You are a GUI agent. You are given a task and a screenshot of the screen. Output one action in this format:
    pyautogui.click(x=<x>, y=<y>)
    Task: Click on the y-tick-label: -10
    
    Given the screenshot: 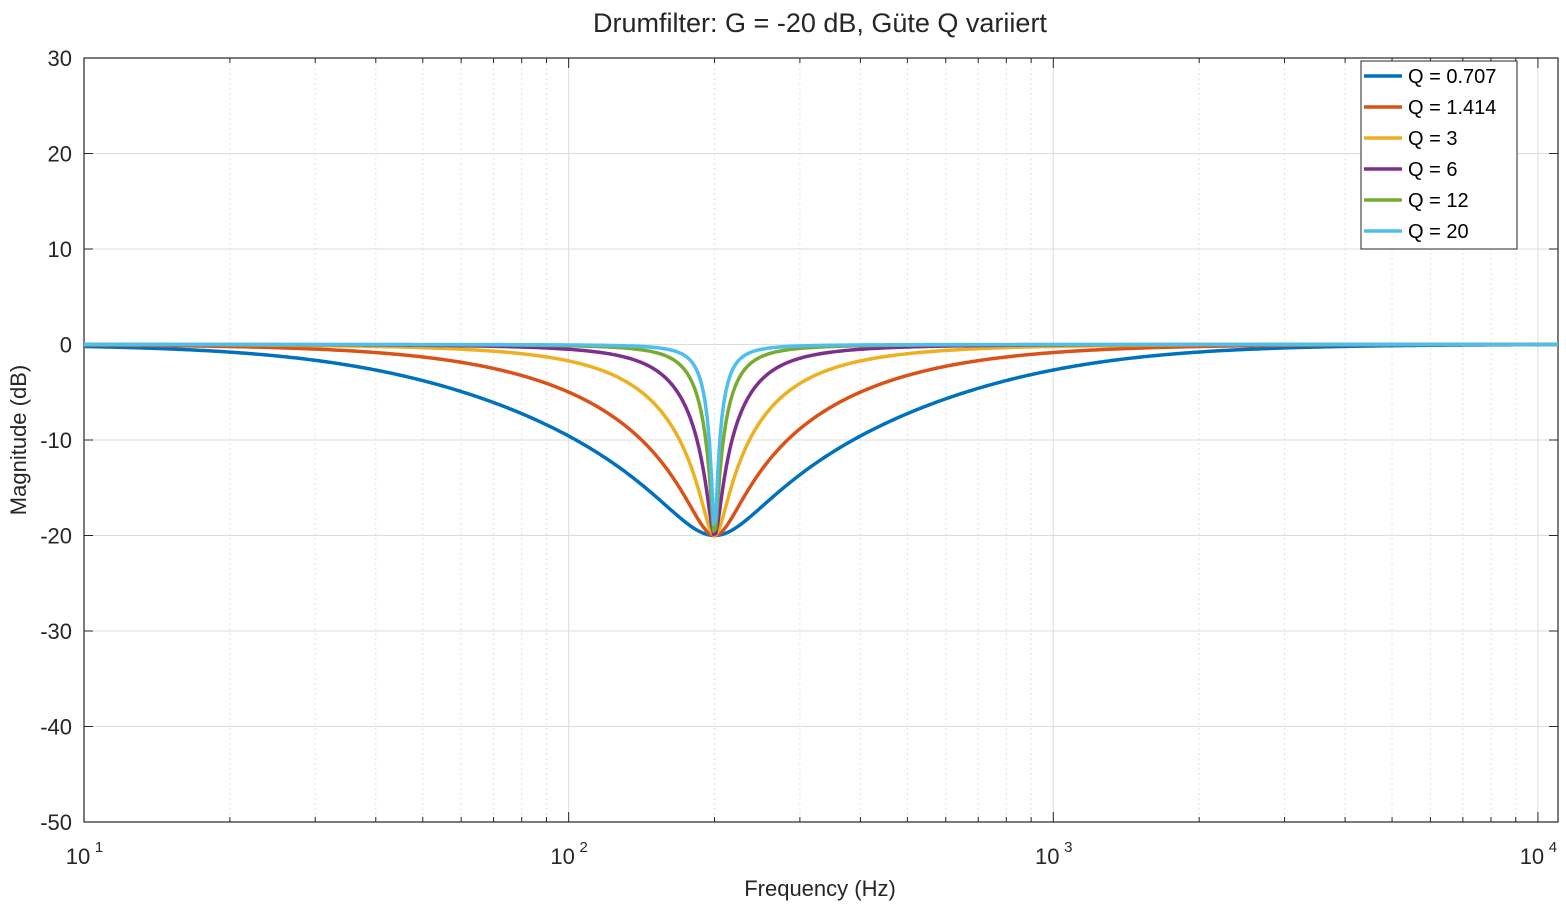 What is the action you would take?
    pyautogui.click(x=56, y=440)
    